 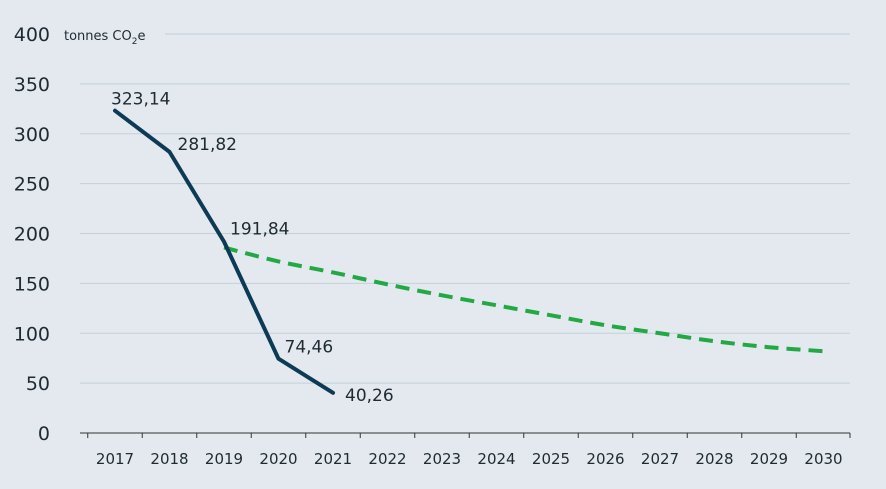 I want to click on x-tick-label: 2028, so click(x=714, y=459).